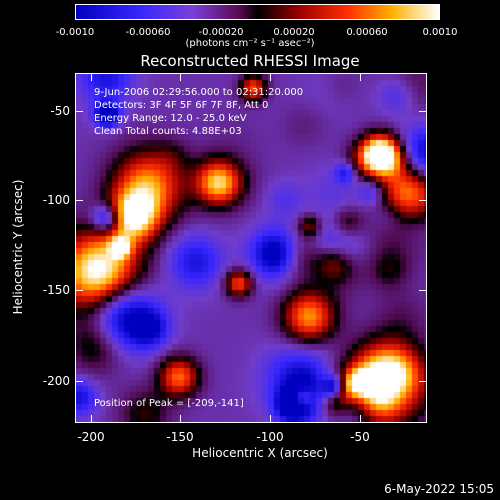  I want to click on x-tick-label: -50, so click(360, 437).